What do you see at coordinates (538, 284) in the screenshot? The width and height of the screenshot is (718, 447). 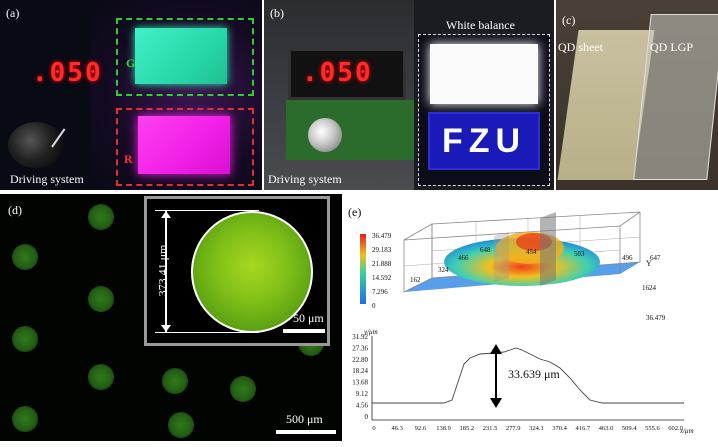 I see `surface-dimension-labels: 648 454 503 496 466 324 162 647 1624 36.479` at bounding box center [538, 284].